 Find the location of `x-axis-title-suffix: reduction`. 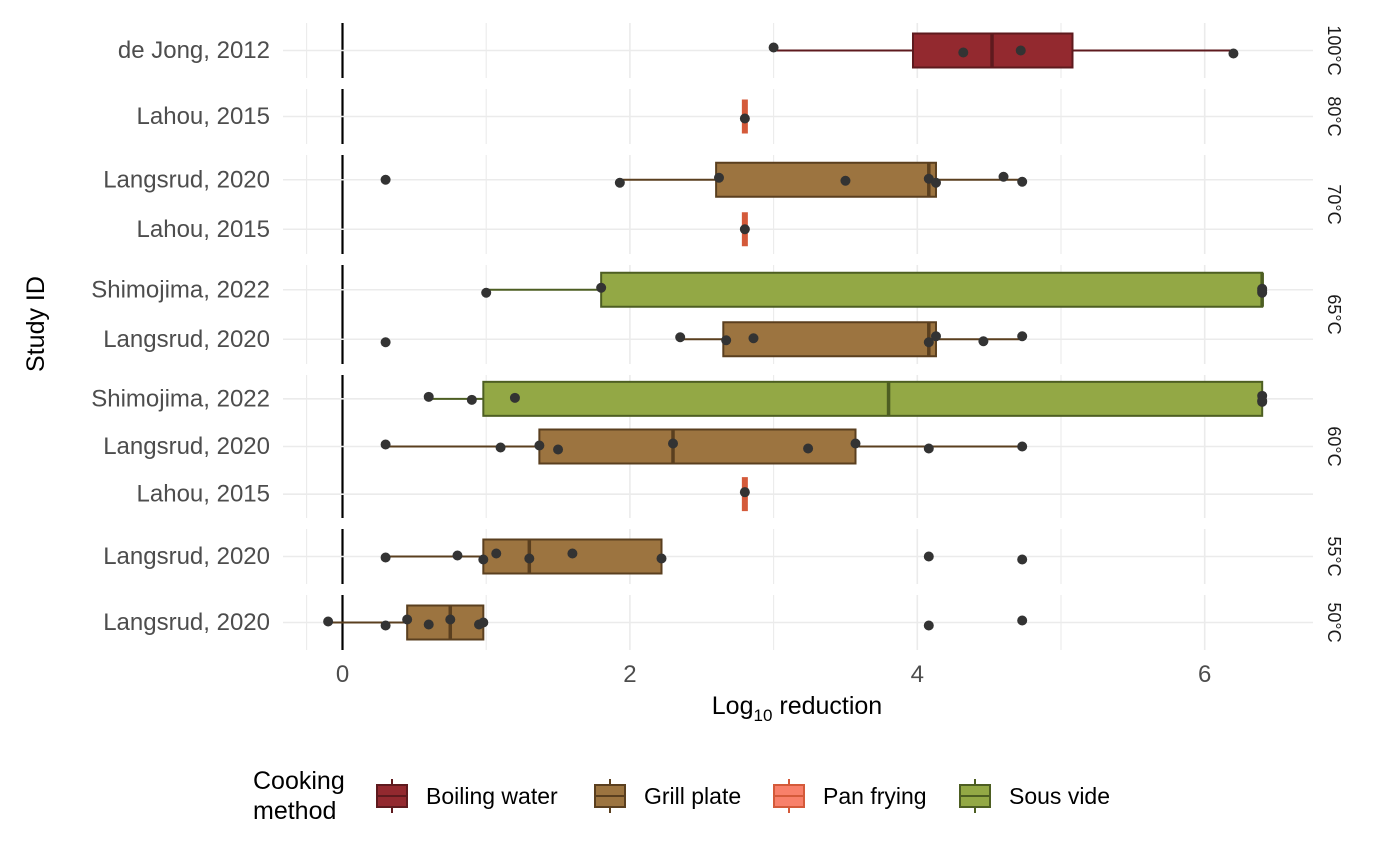

x-axis-title-suffix: reduction is located at coordinates (827, 706).